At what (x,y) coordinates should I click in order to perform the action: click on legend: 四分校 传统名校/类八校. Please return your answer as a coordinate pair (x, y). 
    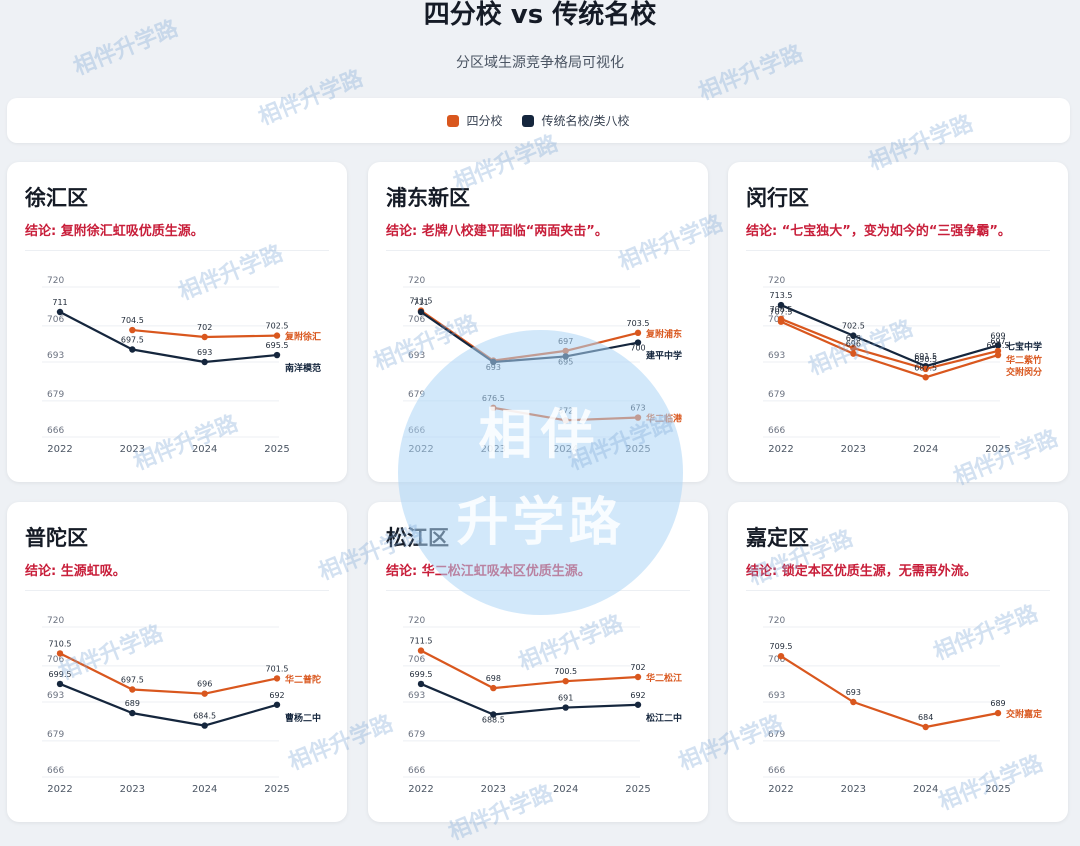
    Looking at the image, I should click on (538, 120).